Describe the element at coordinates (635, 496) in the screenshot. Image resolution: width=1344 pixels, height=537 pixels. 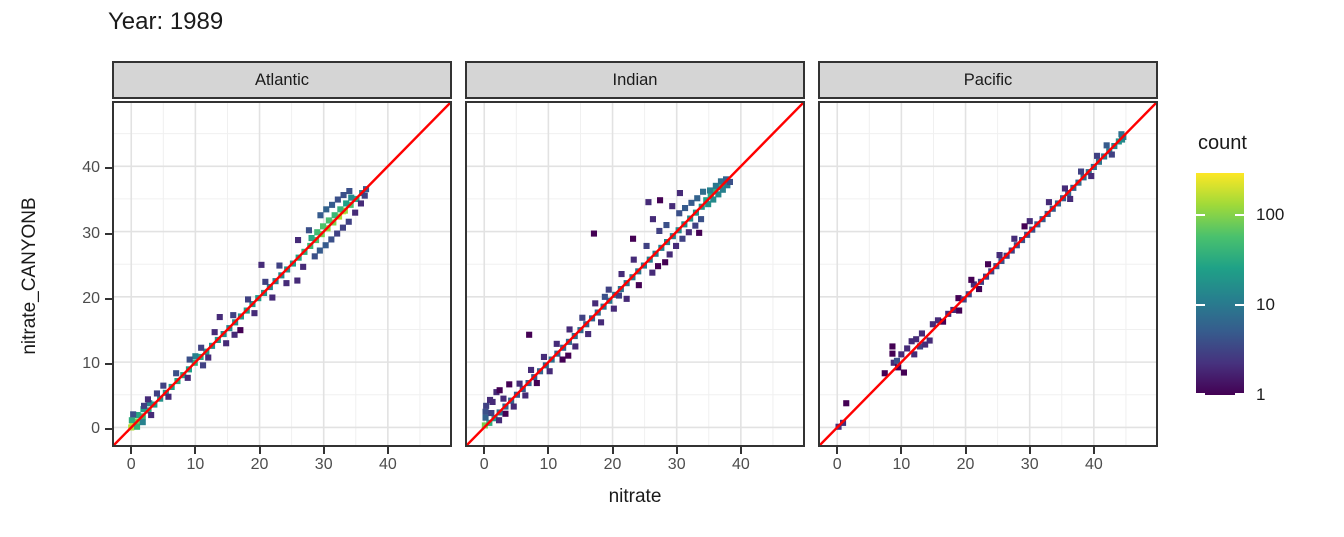
I see `x-axis-title: nitrate` at that location.